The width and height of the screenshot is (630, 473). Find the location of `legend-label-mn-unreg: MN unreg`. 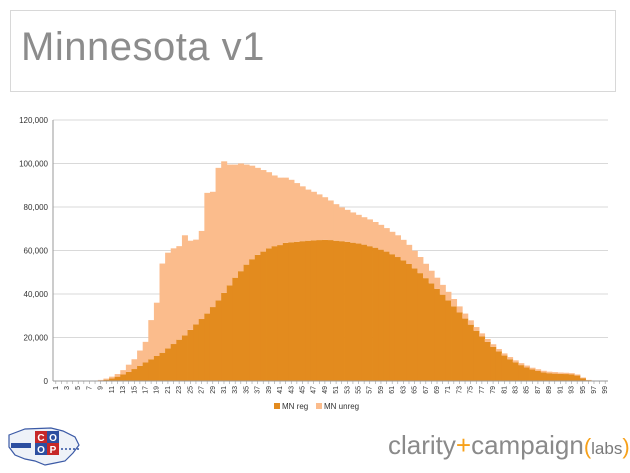

legend-label-mn-unreg: MN unreg is located at coordinates (341, 406).